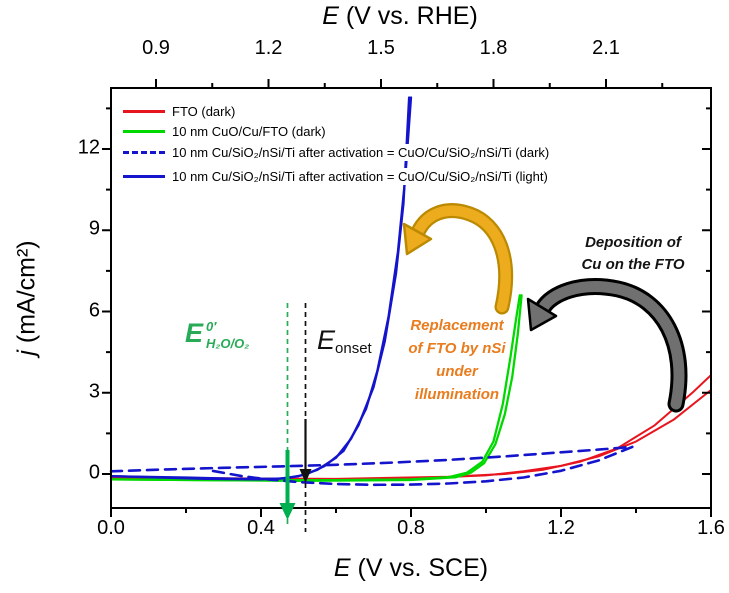 The height and width of the screenshot is (593, 729). Describe the element at coordinates (94, 228) in the screenshot. I see `tick-label: 9` at that location.